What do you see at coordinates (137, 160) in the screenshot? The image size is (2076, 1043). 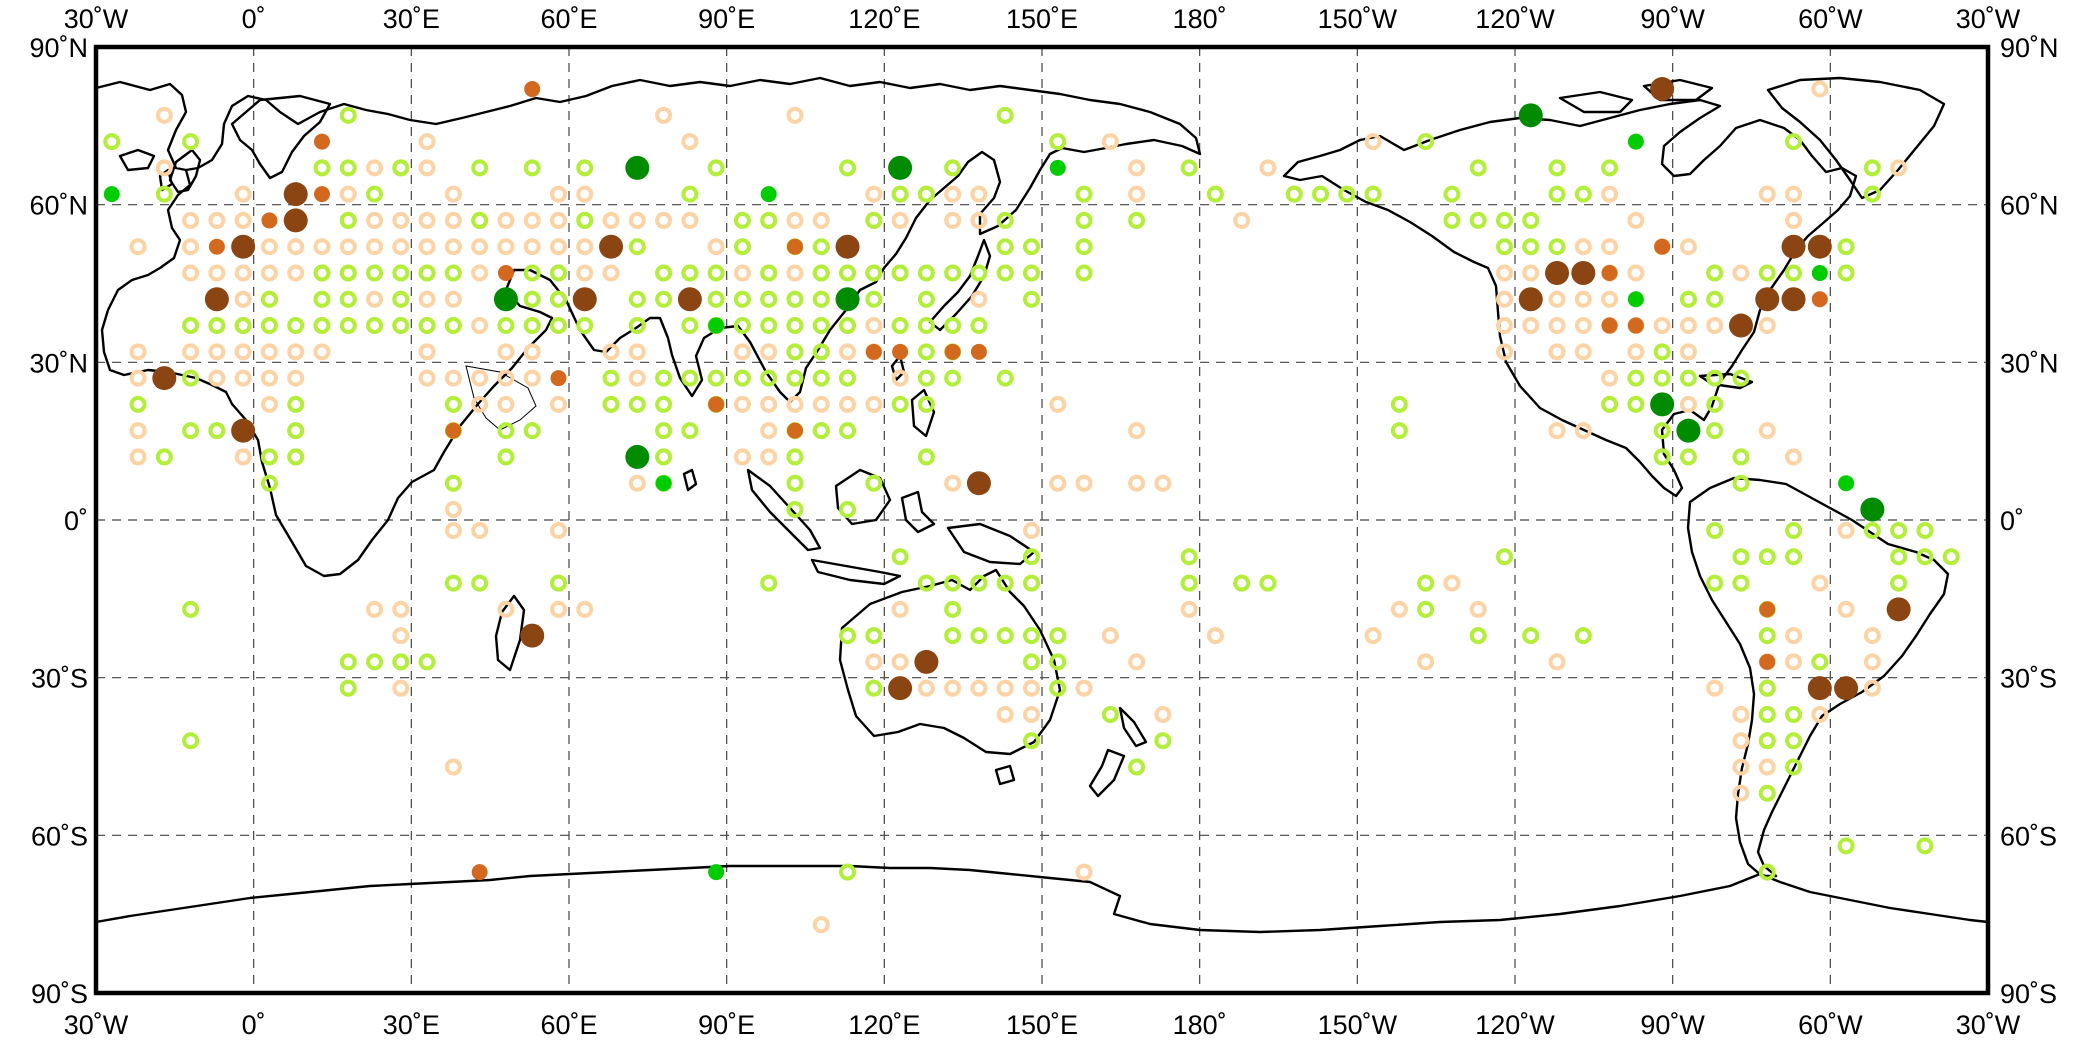 I see `coastline-iceland` at bounding box center [137, 160].